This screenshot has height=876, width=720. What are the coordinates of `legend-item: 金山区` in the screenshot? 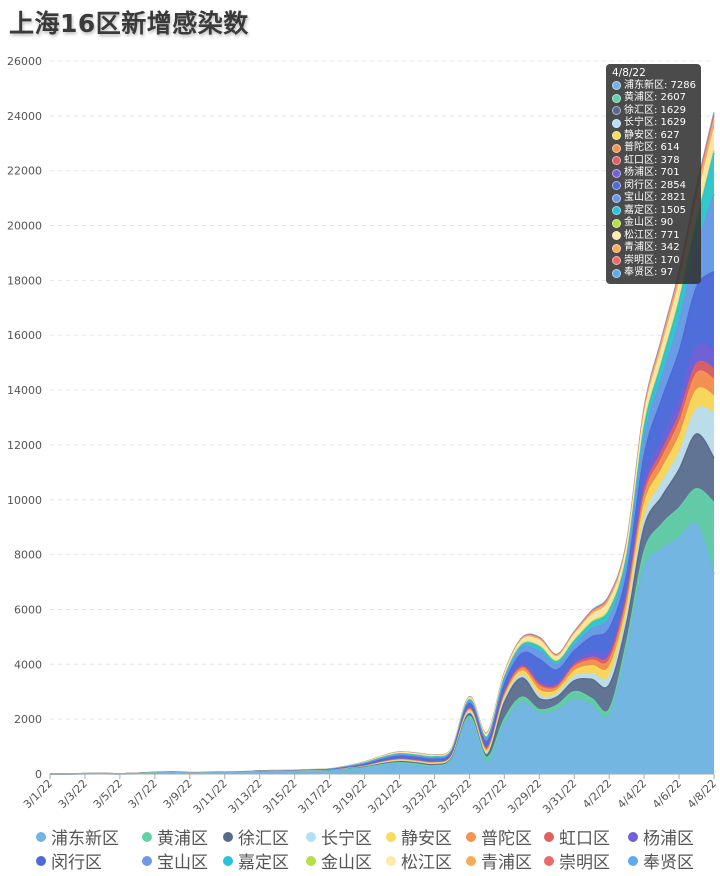 It's located at (339, 860).